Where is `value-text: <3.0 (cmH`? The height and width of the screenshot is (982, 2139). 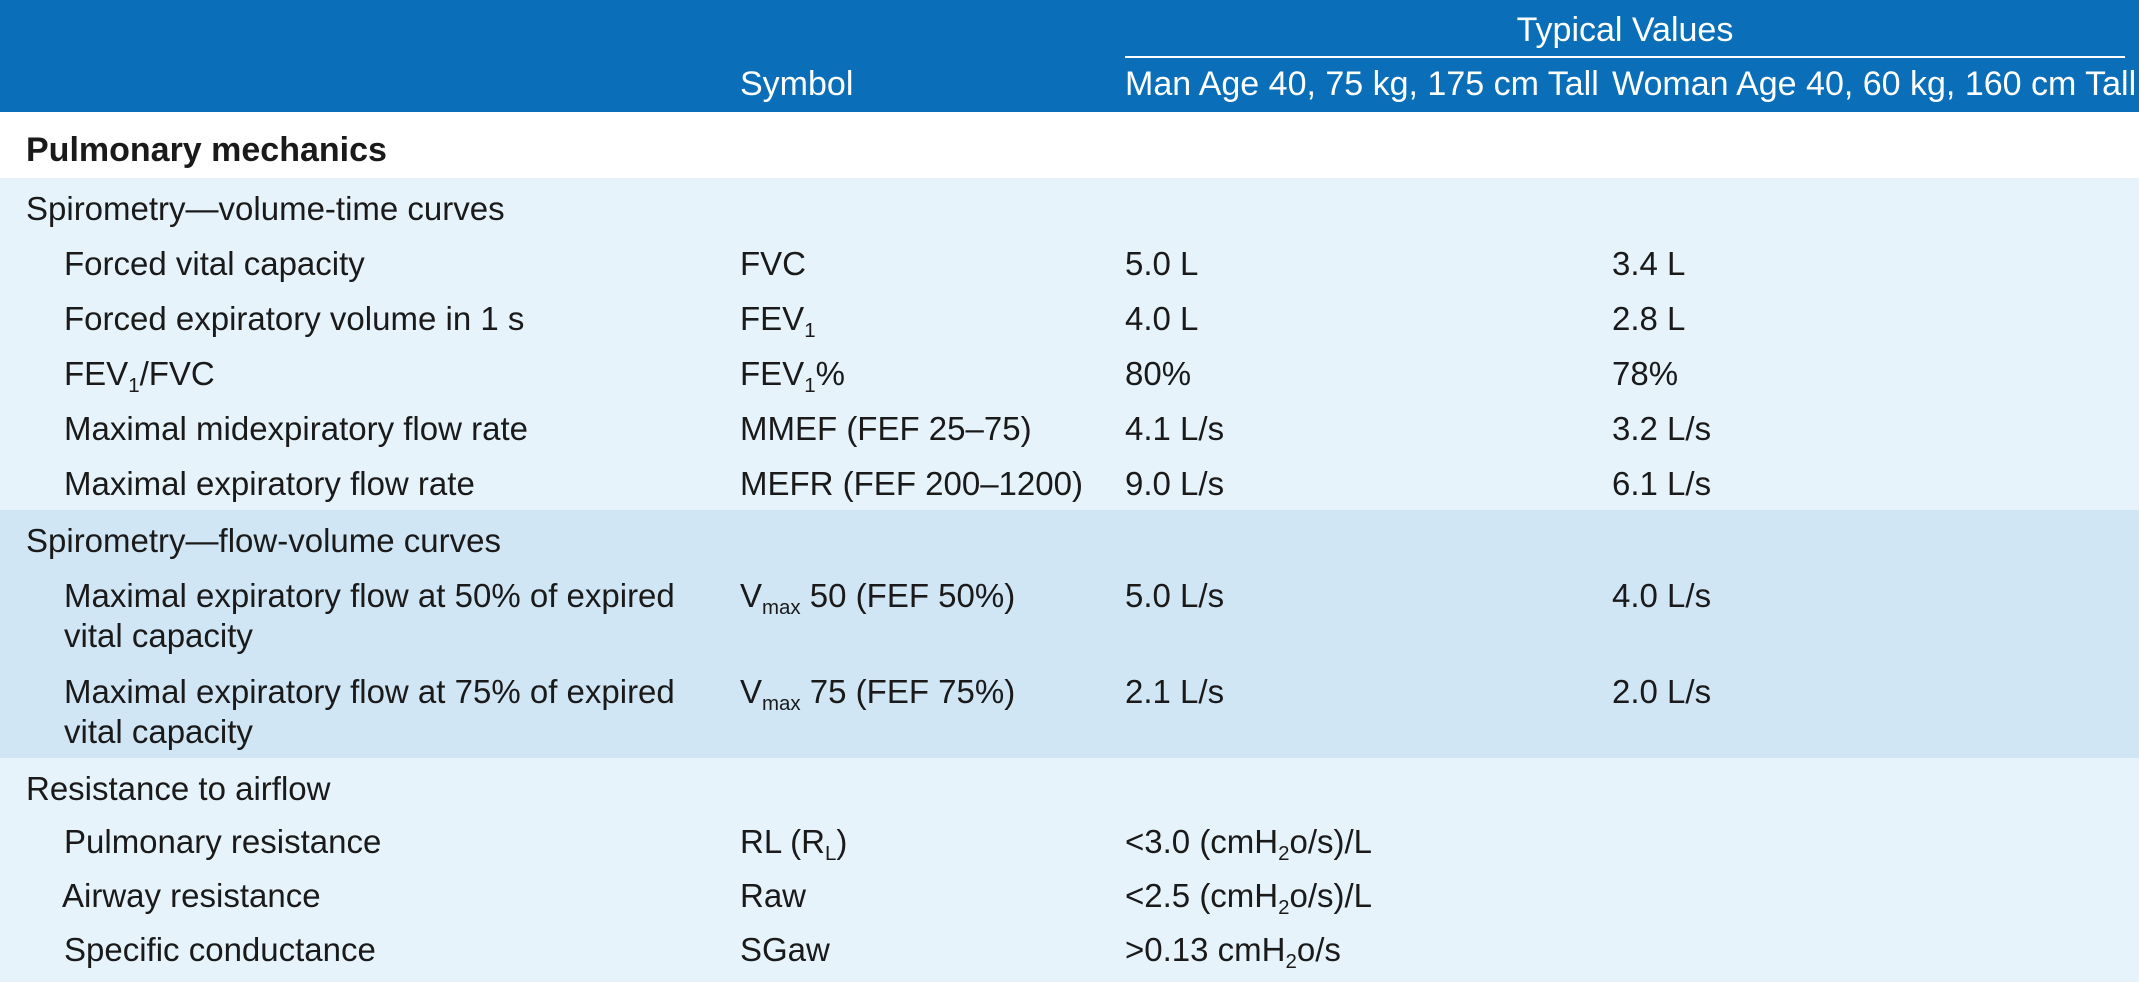
value-text: <3.0 (cmH is located at coordinates (1202, 841).